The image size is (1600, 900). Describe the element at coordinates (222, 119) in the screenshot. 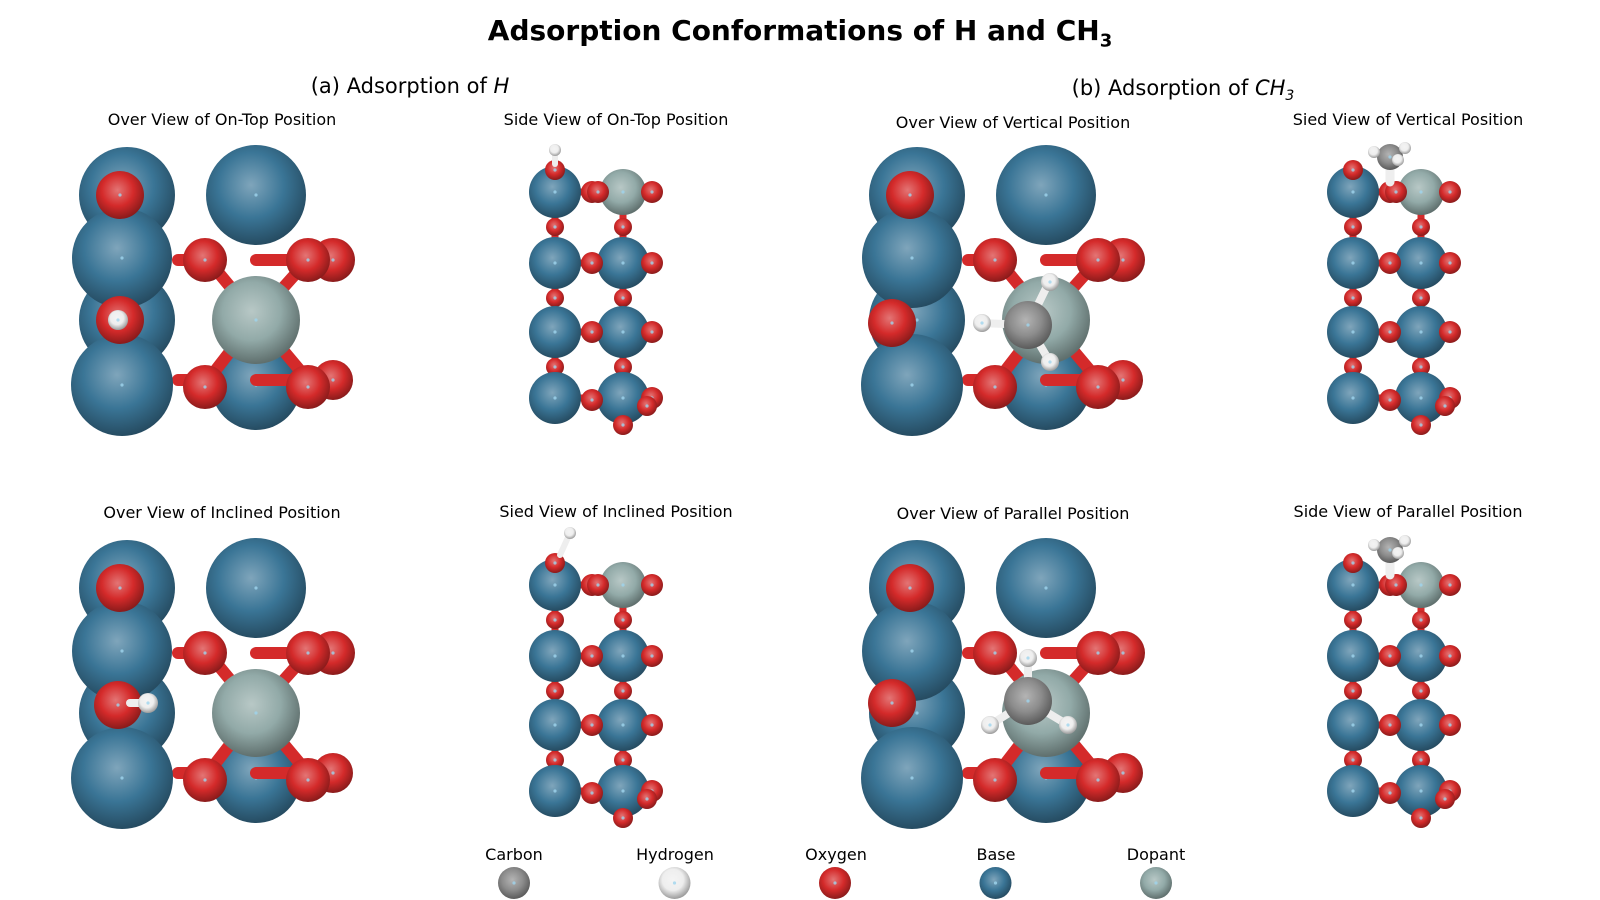

I see `panel-title-over-ontop: Over View of On-Top Position` at that location.